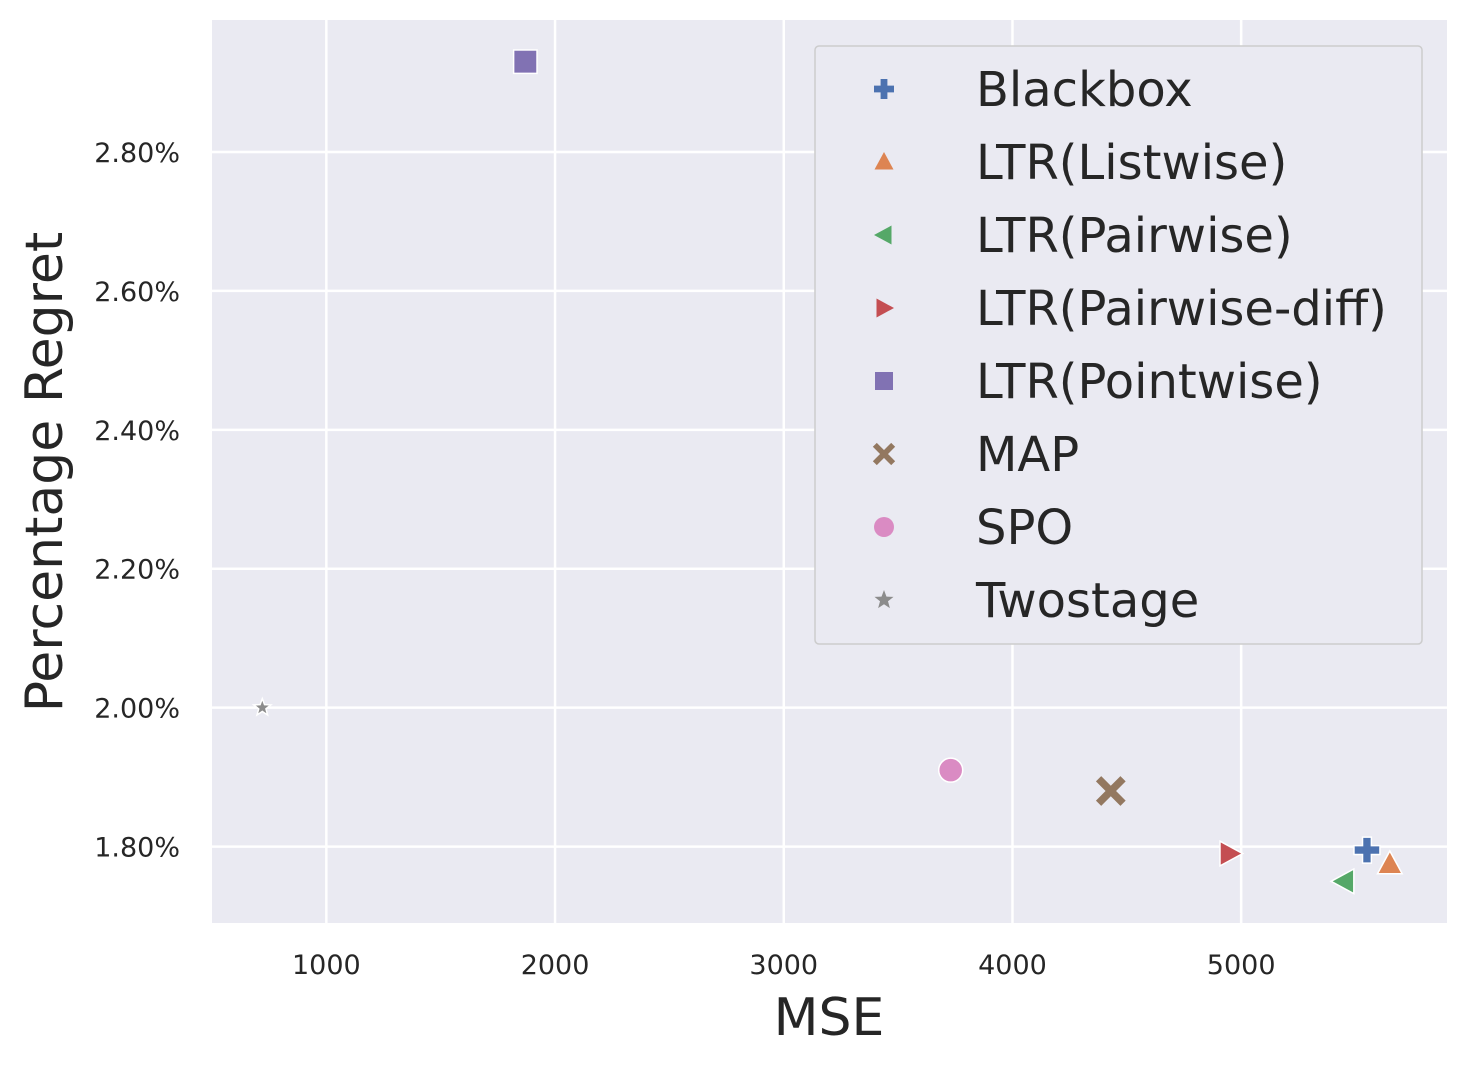 This screenshot has height=1066, width=1468. I want to click on legend-label: LTR(Pointwise), so click(1149, 382).